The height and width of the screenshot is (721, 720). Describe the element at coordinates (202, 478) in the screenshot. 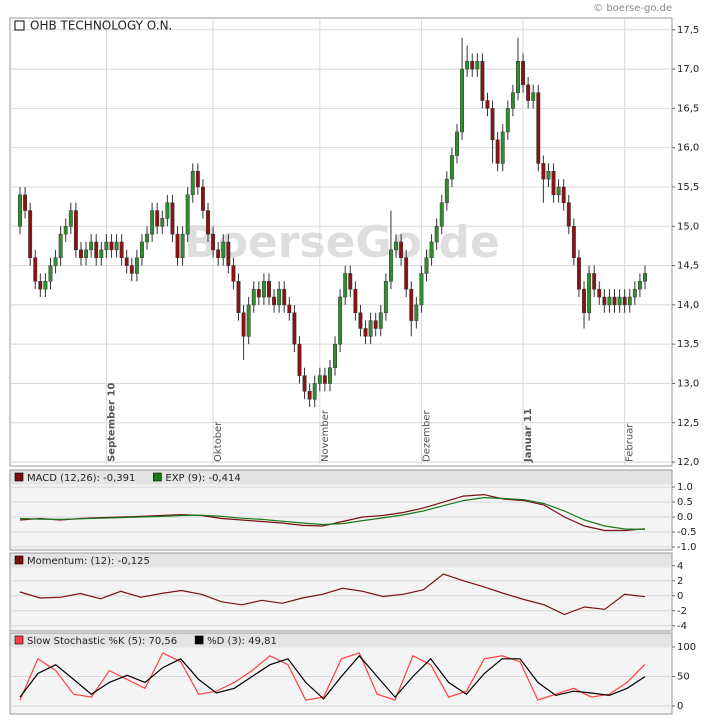

I see `legend-label: EXP (9): -0,414` at that location.